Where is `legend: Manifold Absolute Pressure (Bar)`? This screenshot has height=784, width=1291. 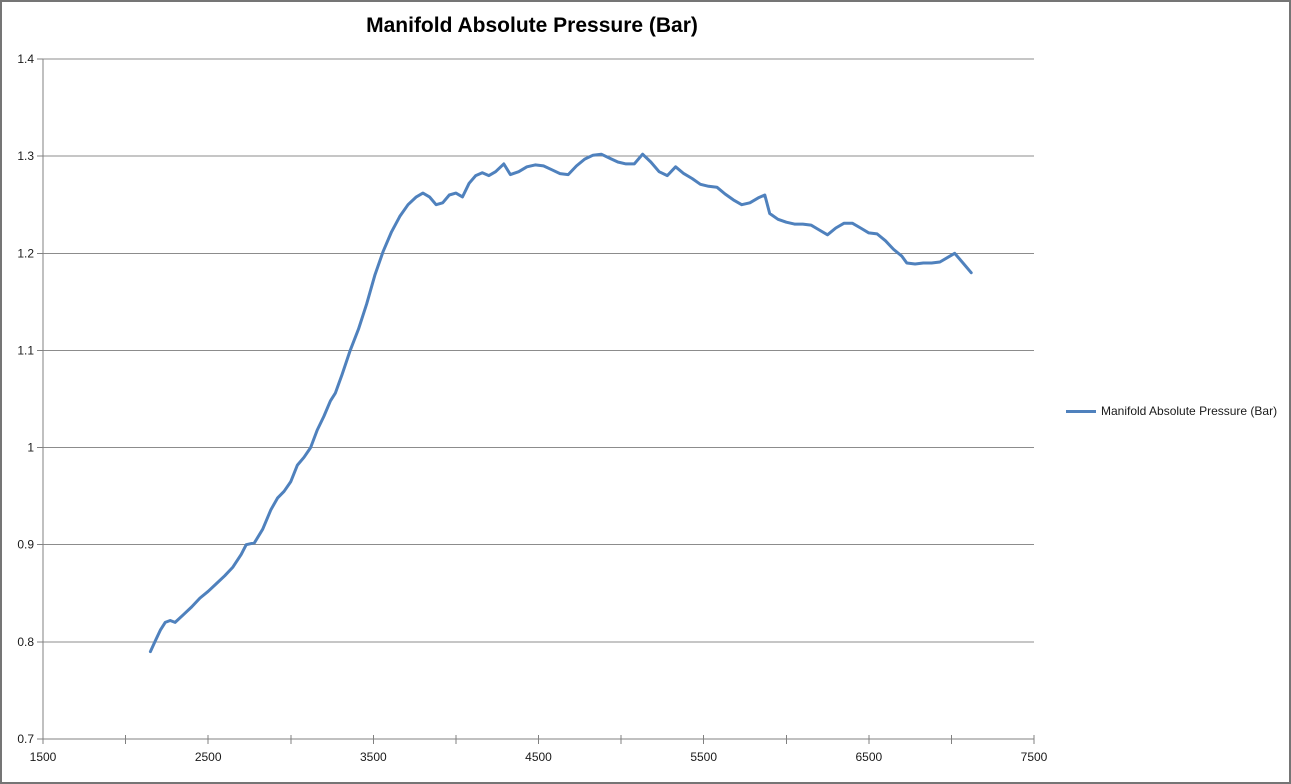 legend: Manifold Absolute Pressure (Bar) is located at coordinates (1171, 411).